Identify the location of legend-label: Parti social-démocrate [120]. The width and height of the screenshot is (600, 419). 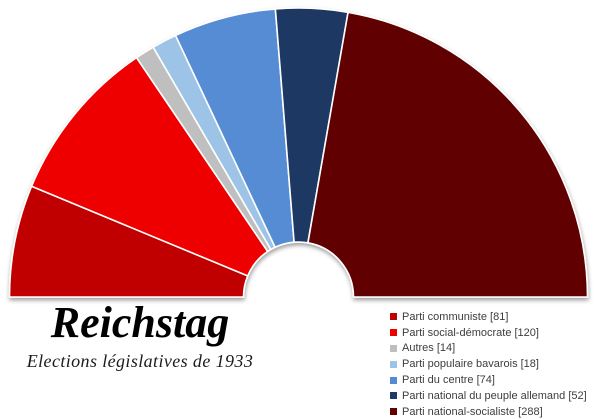
(470, 332).